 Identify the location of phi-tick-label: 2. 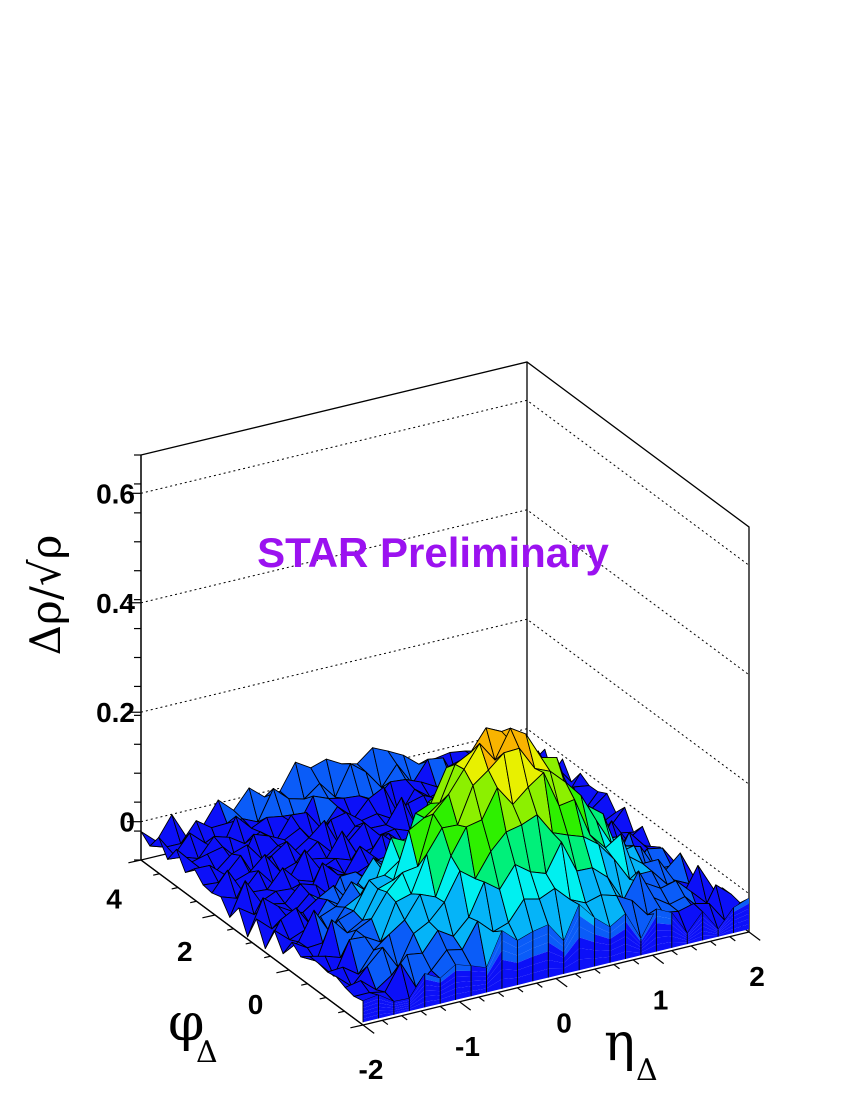
(185, 951).